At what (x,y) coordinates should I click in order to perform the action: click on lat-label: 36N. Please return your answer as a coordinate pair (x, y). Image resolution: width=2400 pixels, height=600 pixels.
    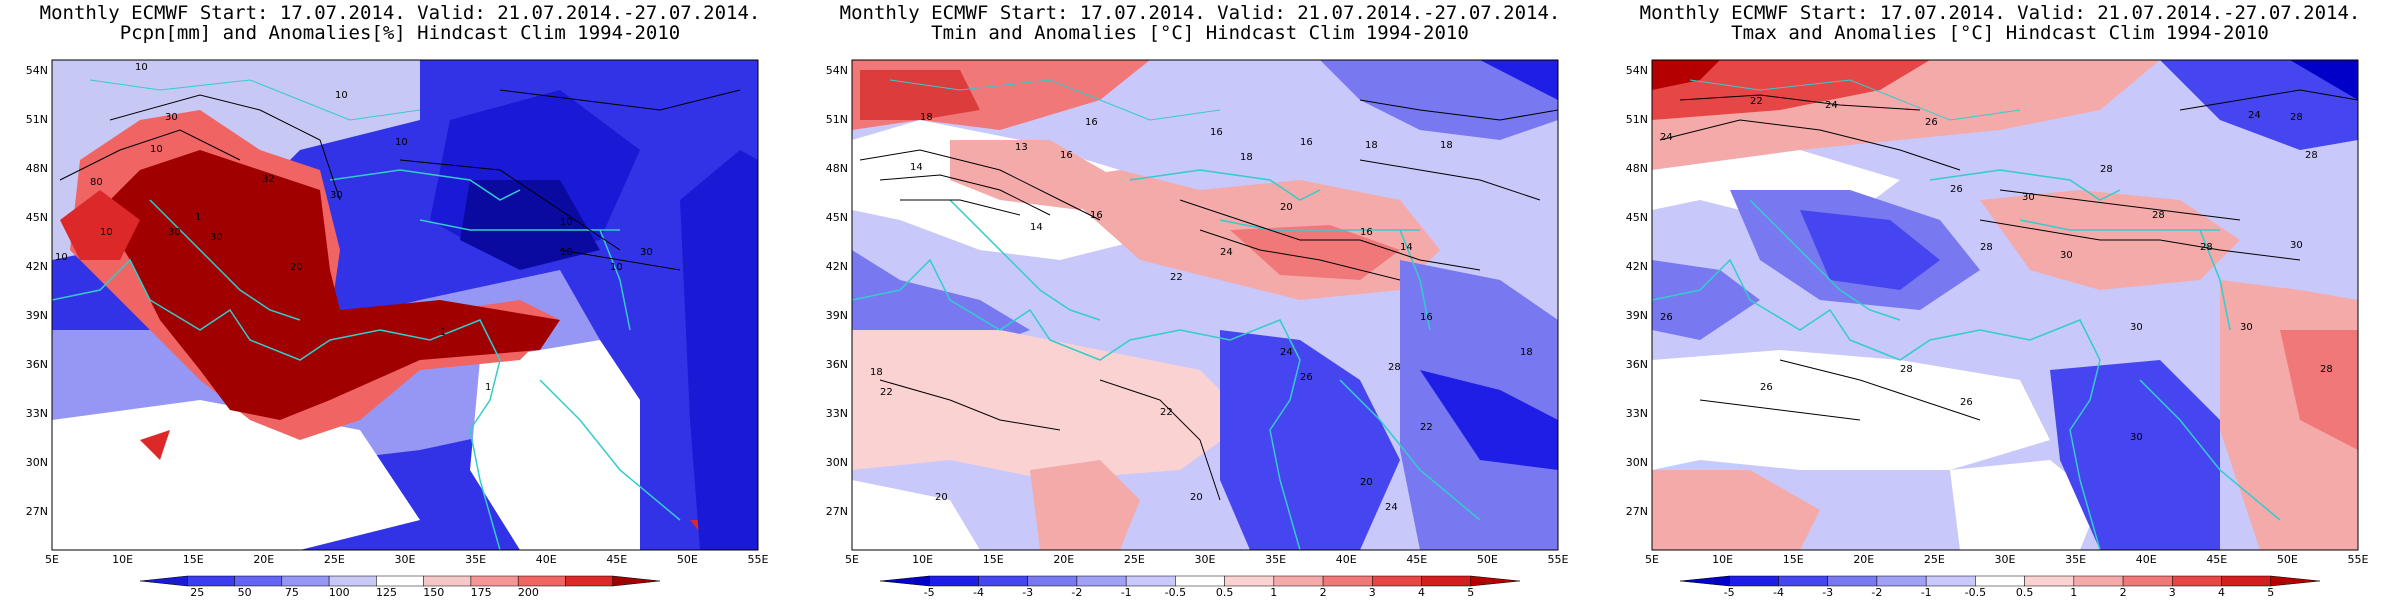
    Looking at the image, I should click on (1637, 364).